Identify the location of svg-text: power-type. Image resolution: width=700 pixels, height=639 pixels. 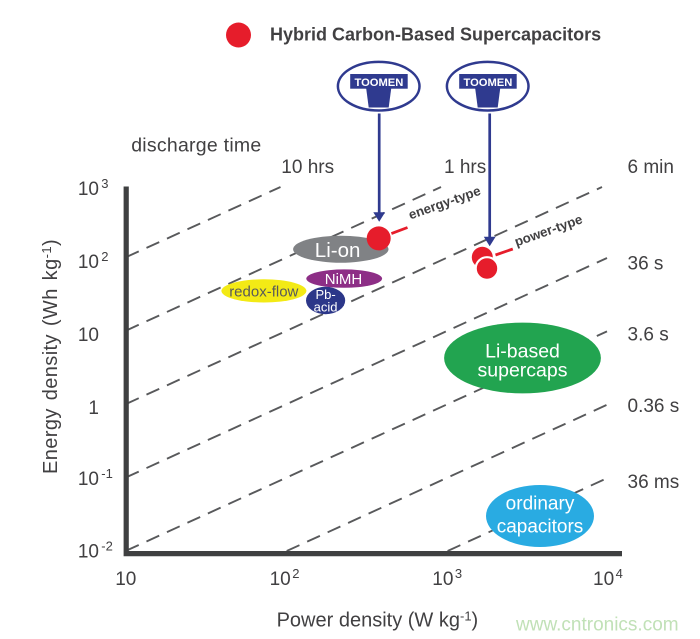
(548, 231).